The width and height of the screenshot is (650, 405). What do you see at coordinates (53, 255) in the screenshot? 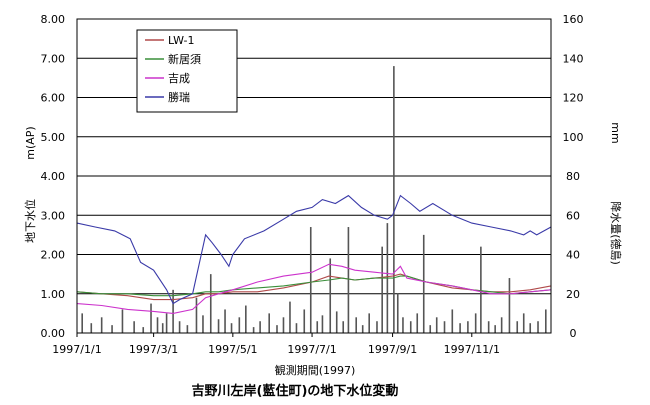
I see `left-tick-label: 2.00` at bounding box center [53, 255].